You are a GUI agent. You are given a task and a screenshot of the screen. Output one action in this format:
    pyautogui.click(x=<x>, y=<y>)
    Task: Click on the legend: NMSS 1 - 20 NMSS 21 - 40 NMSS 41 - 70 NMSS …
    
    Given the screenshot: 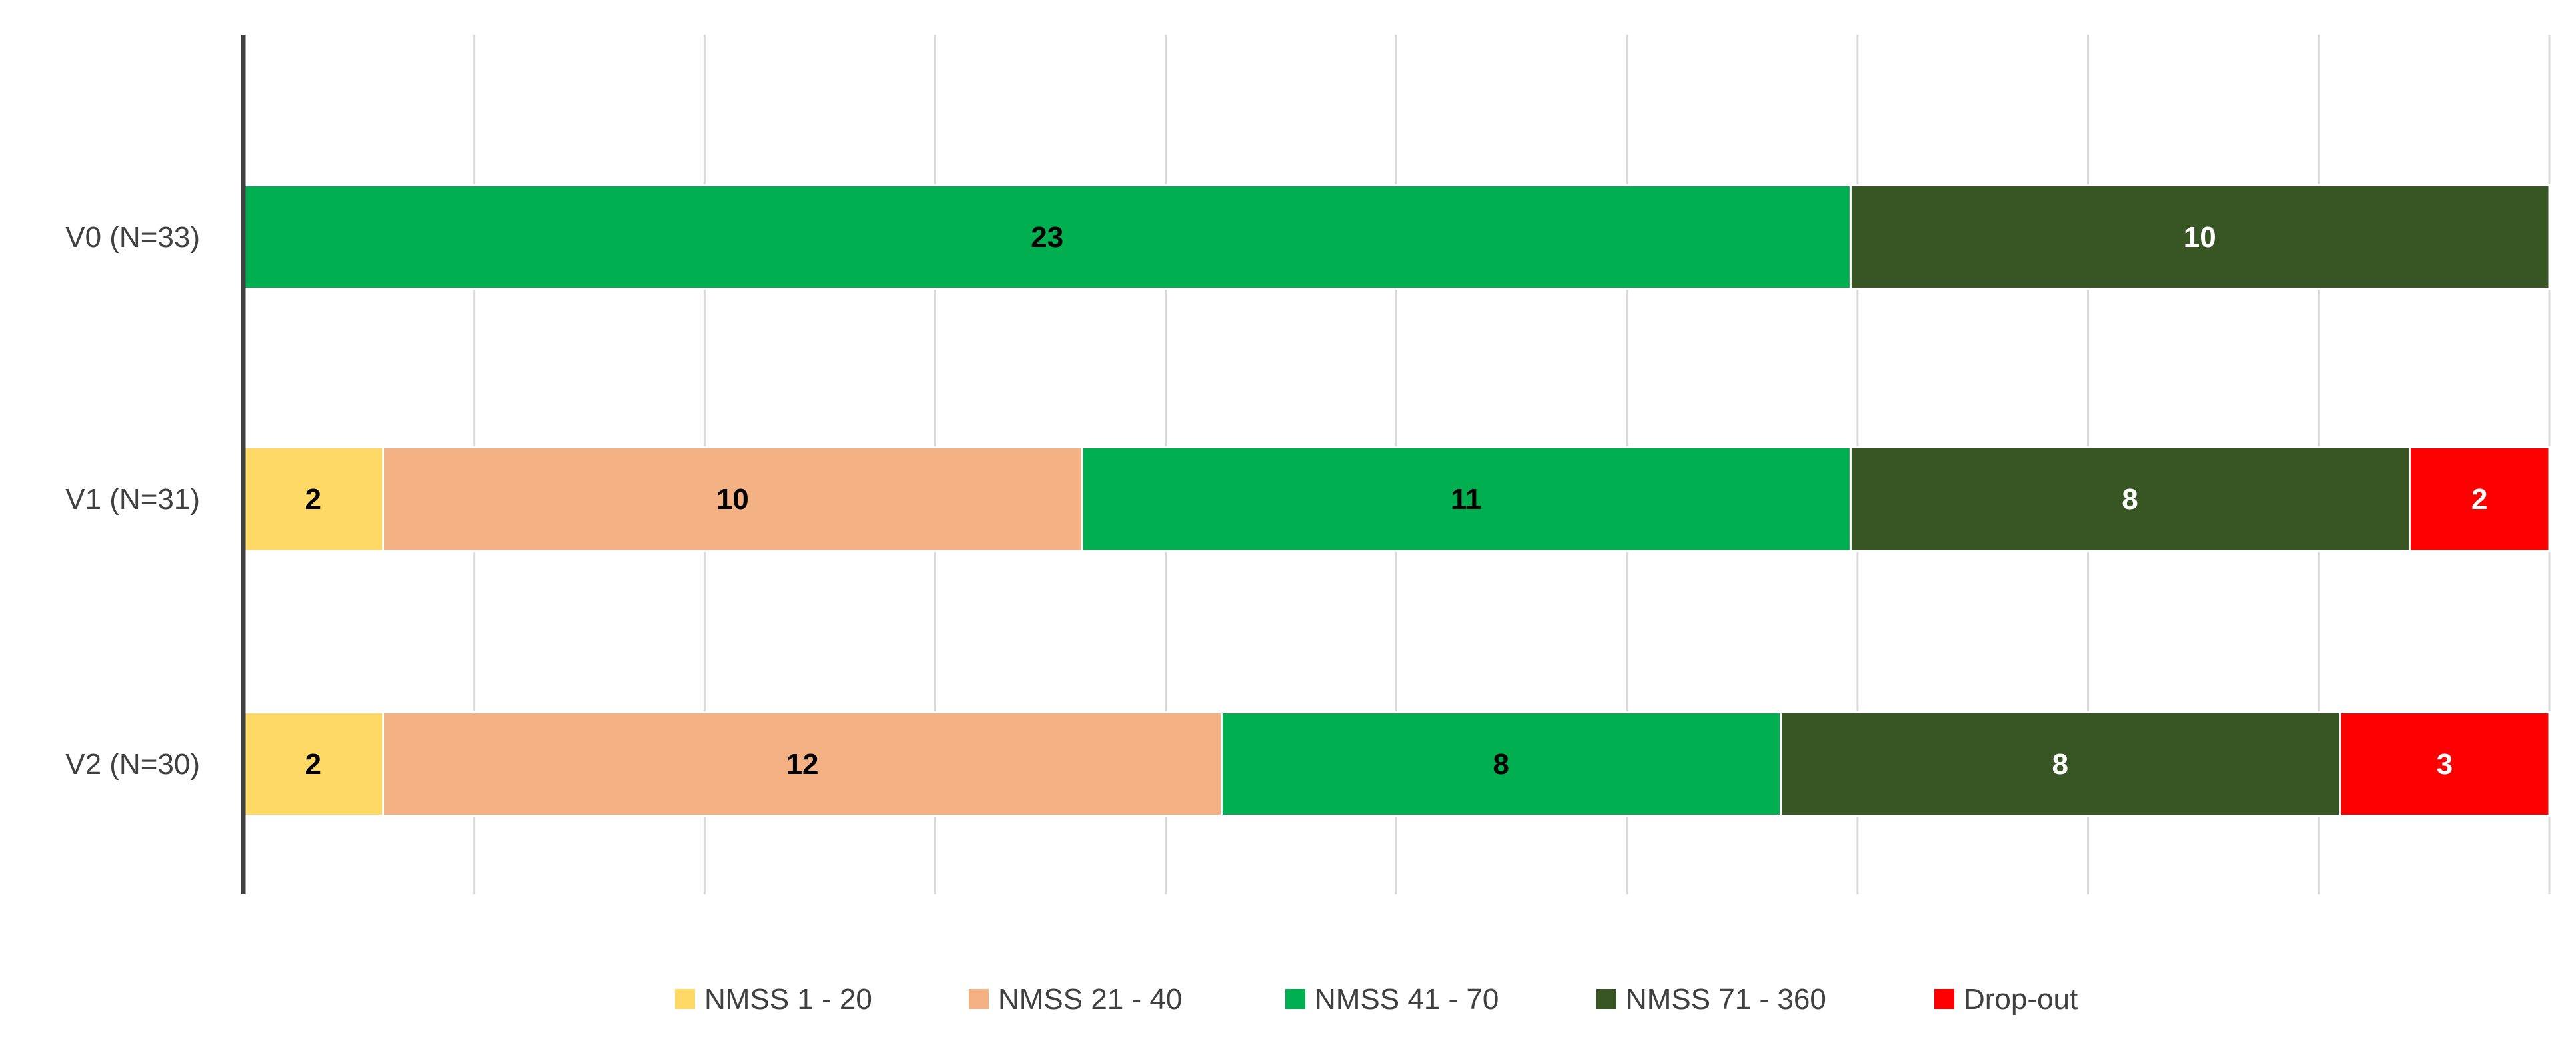 What is the action you would take?
    pyautogui.click(x=1376, y=999)
    